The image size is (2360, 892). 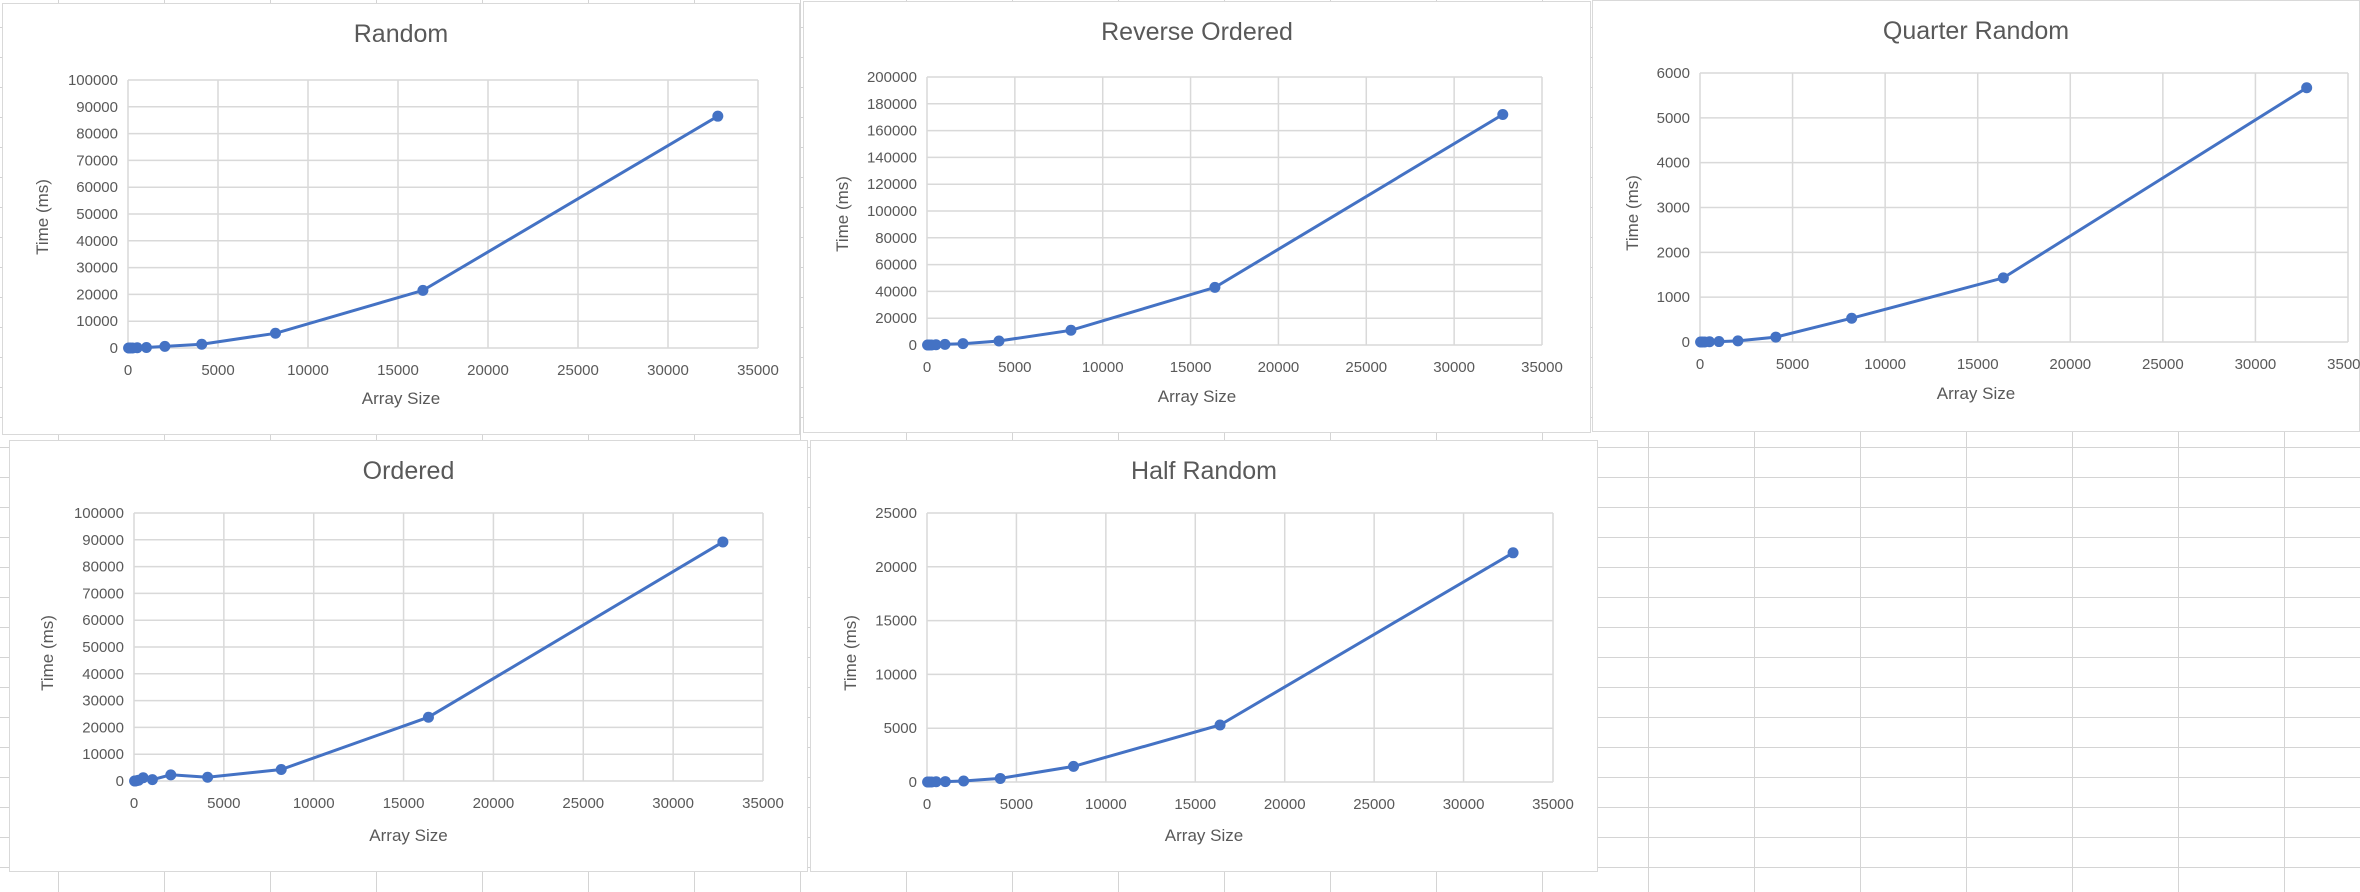 I want to click on chart-title: Quarter Random, so click(x=1976, y=31).